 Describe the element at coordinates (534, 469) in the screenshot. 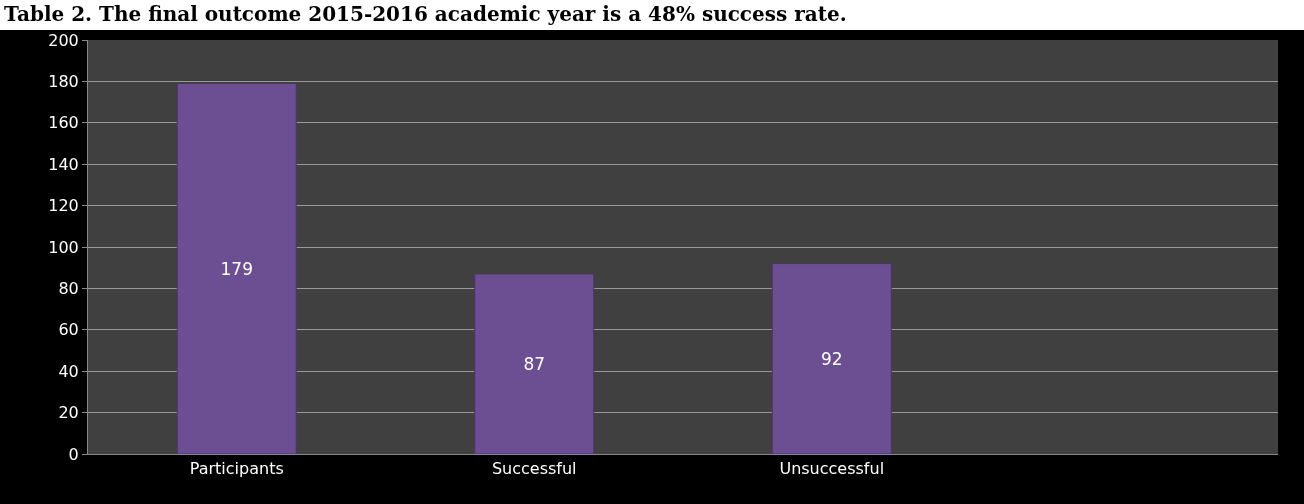

I see `x-tick-label: Successful` at that location.